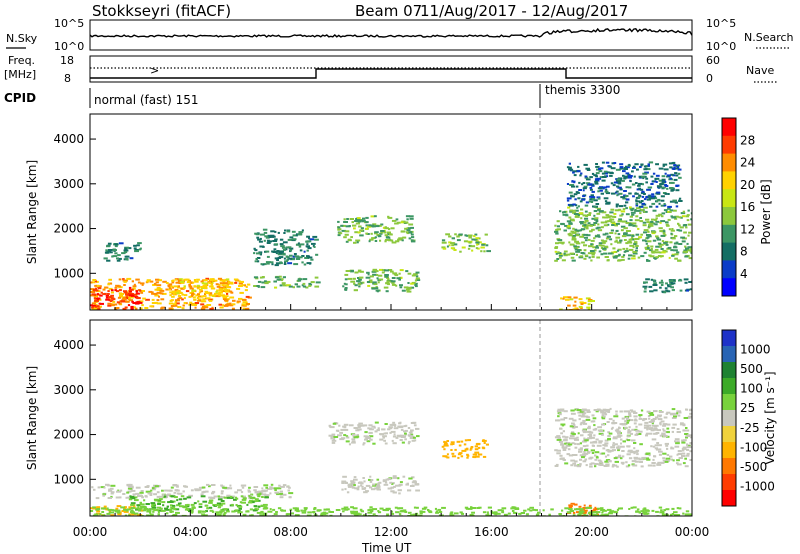  What do you see at coordinates (190, 532) in the screenshot?
I see `time-tick-label: 04:00` at bounding box center [190, 532].